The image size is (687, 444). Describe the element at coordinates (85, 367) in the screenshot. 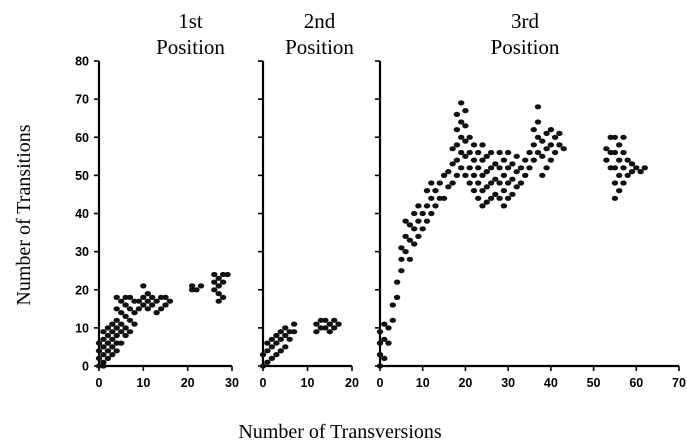

I see `y-tick-label: 0` at that location.